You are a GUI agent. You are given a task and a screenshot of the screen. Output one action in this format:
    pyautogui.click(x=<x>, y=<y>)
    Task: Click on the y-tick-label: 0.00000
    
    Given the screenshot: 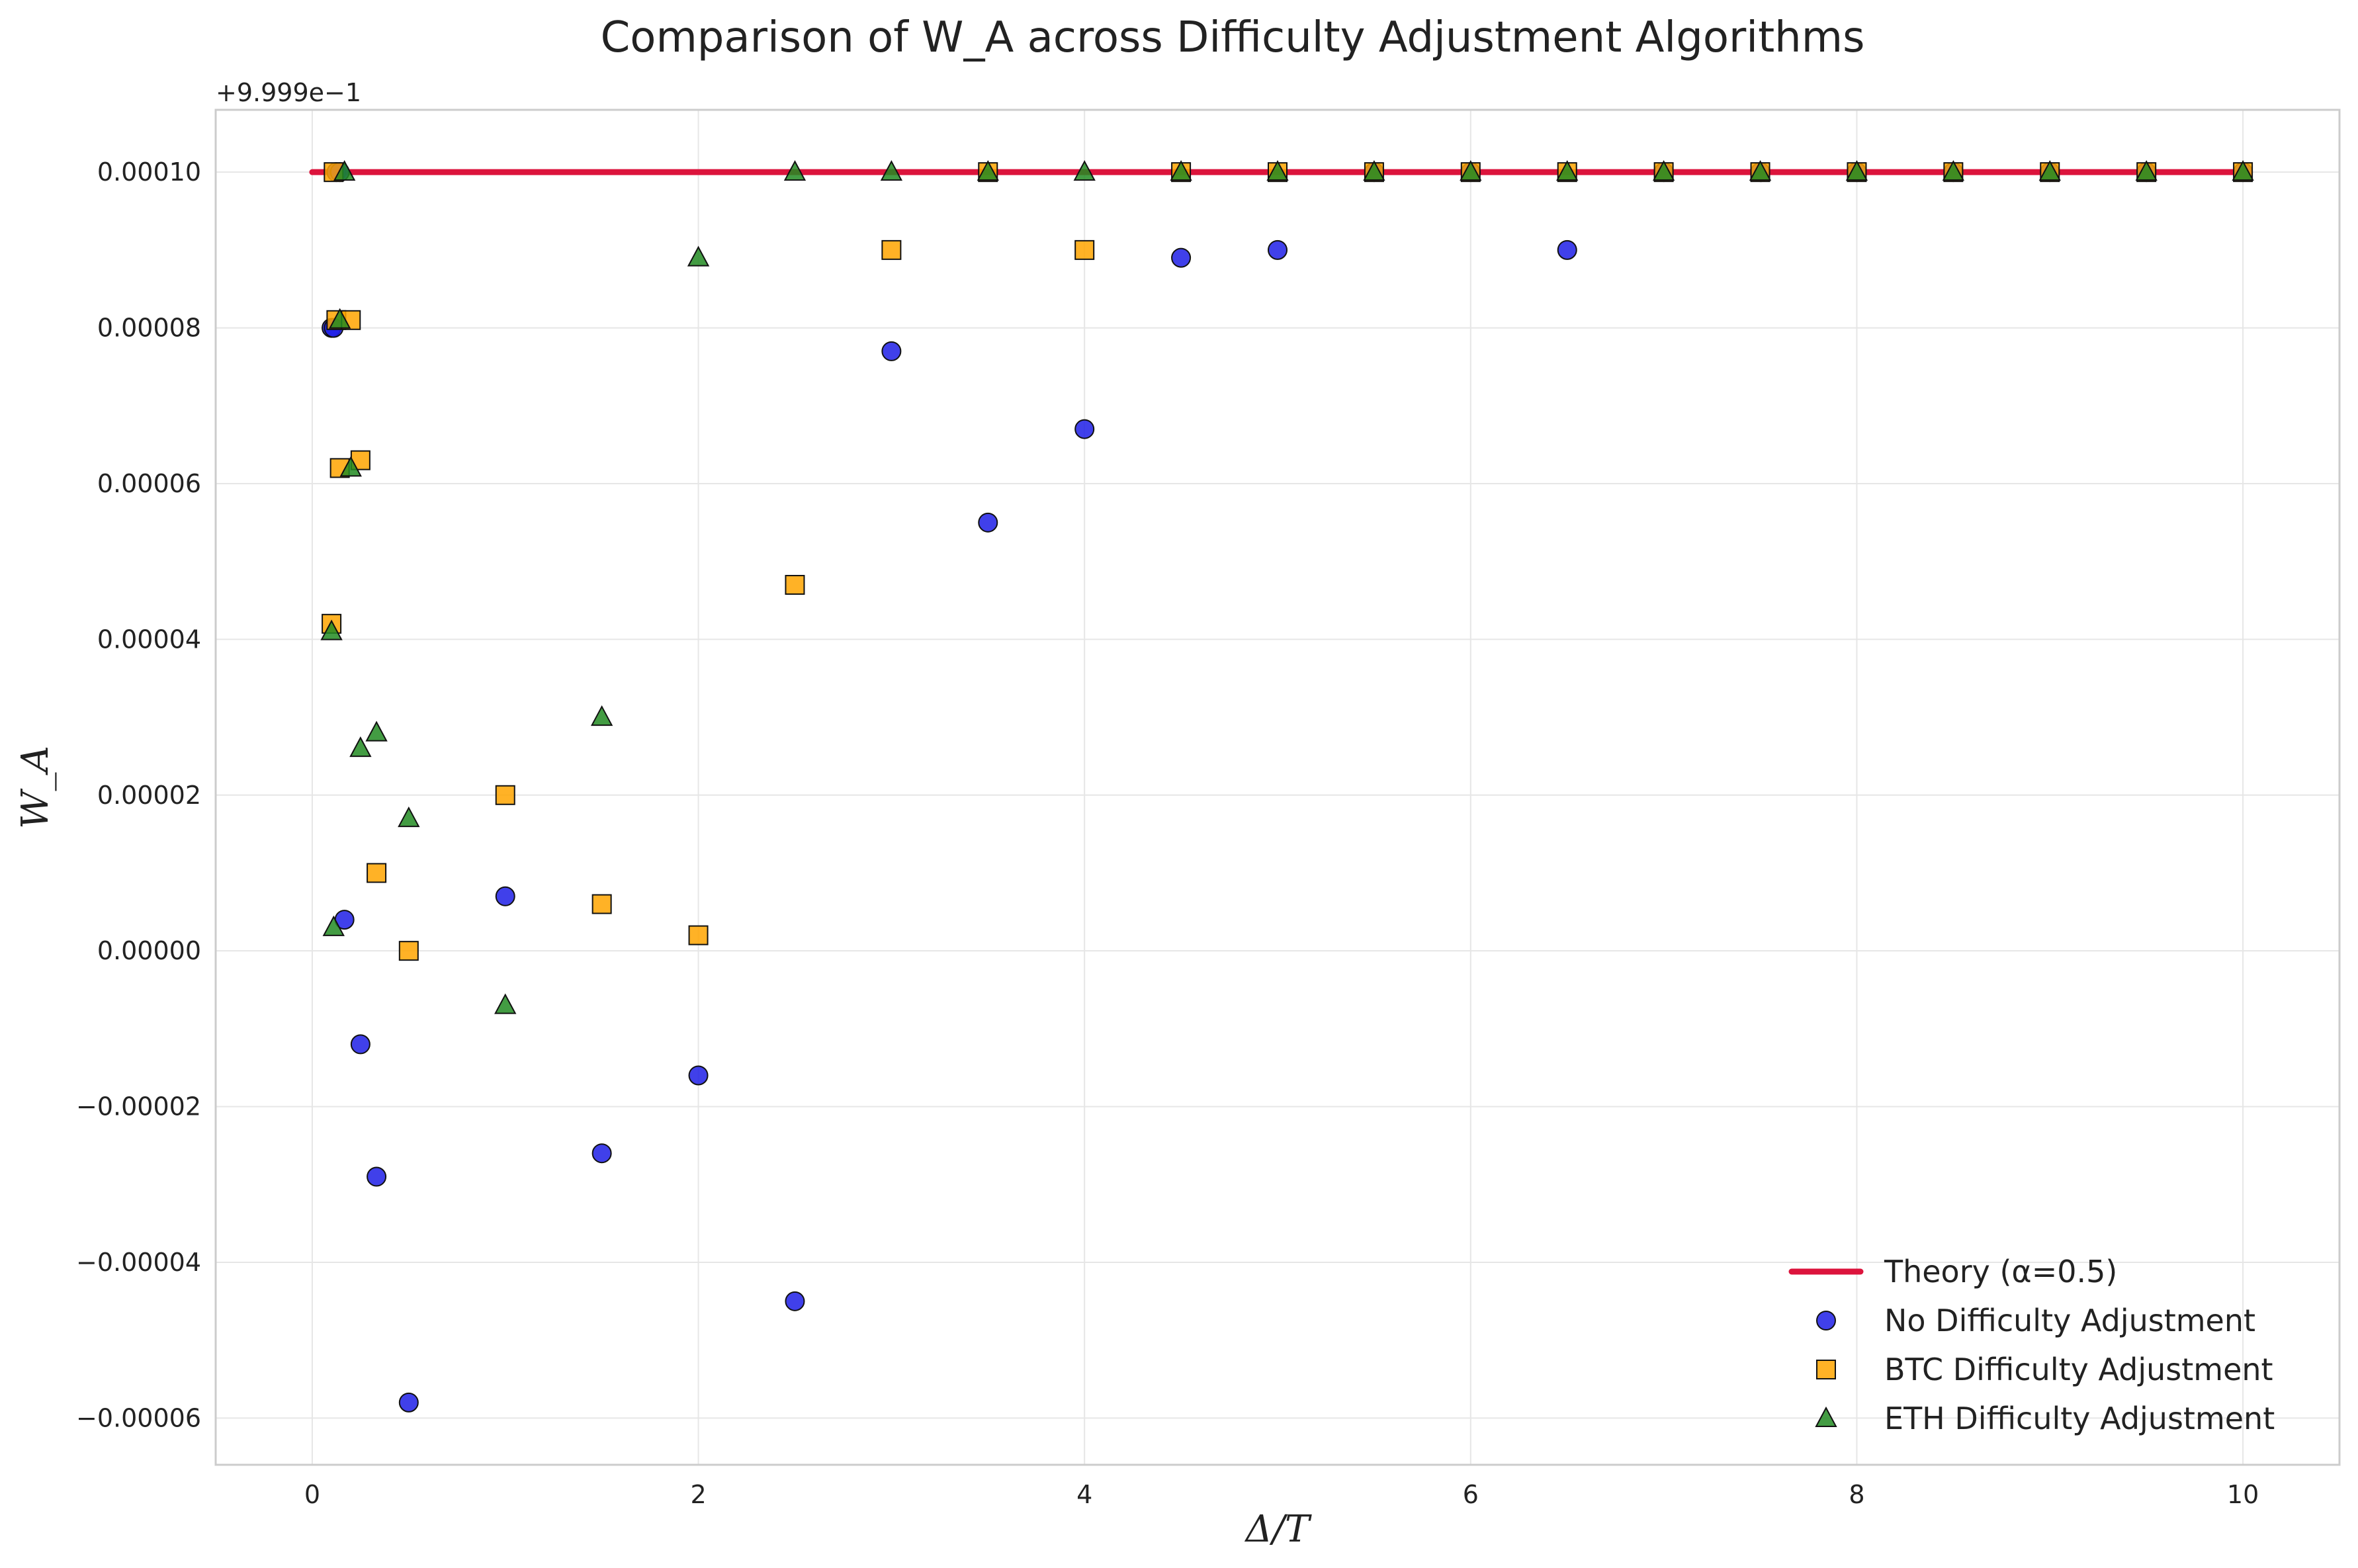 What is the action you would take?
    pyautogui.click(x=149, y=951)
    